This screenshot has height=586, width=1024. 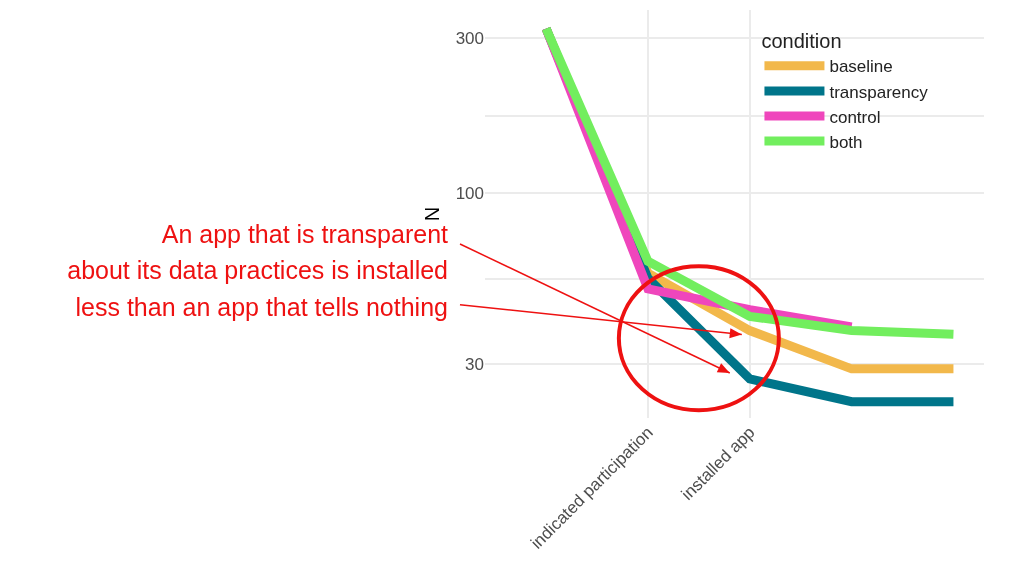 I want to click on y-tick-label: 30, so click(x=474, y=364).